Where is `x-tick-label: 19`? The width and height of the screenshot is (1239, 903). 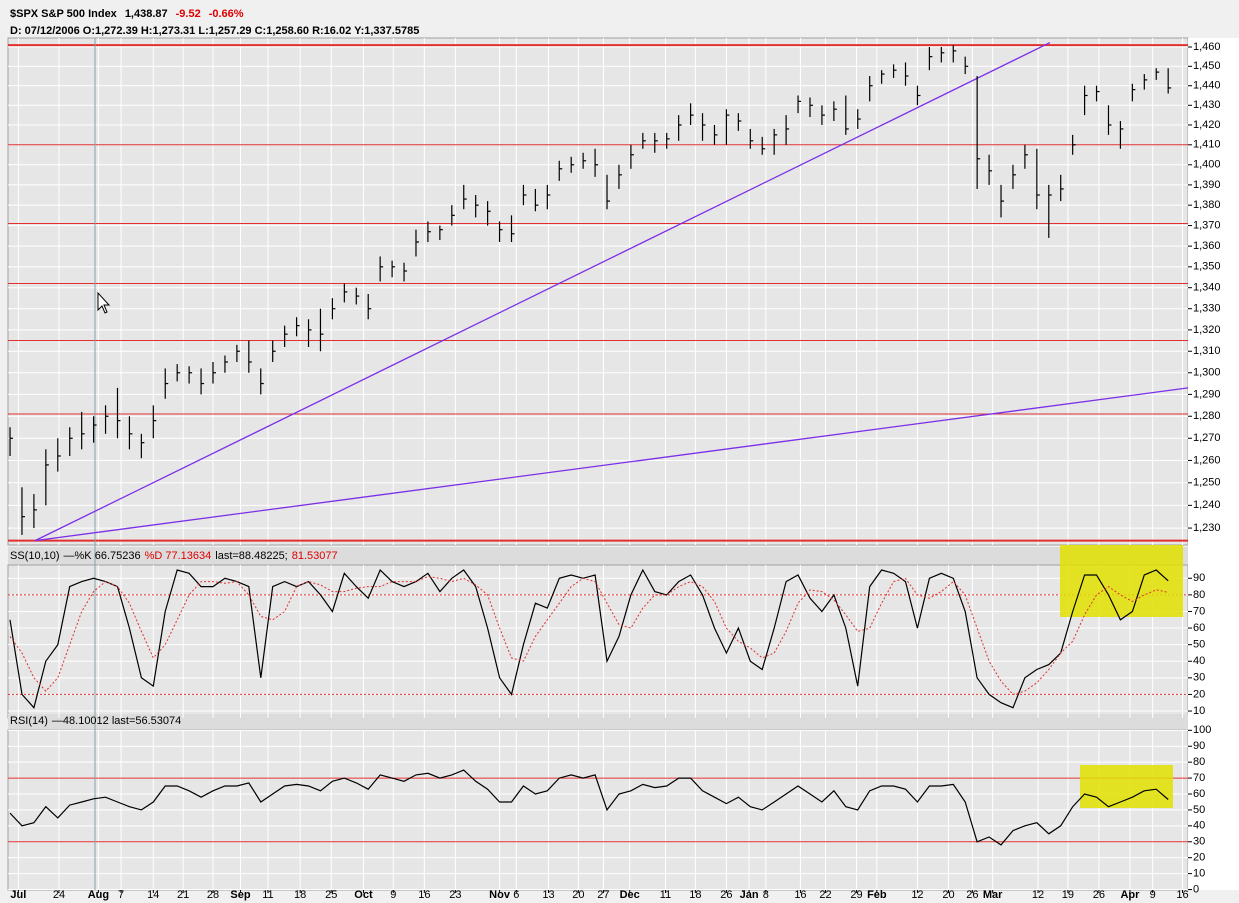 x-tick-label: 19 is located at coordinates (1068, 895).